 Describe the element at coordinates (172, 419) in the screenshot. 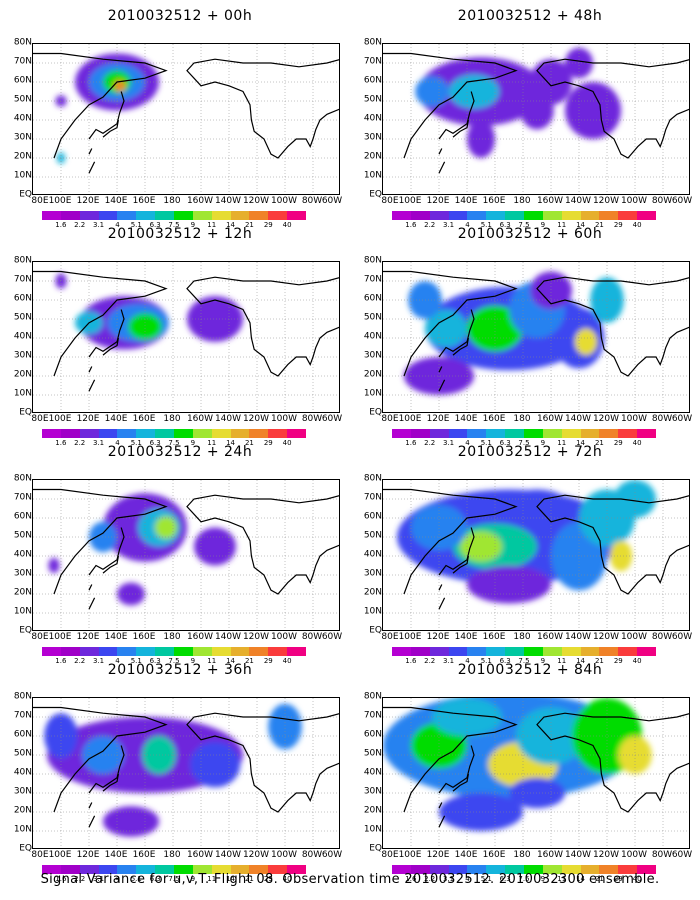

I see `longitude-tick-label: 180` at that location.